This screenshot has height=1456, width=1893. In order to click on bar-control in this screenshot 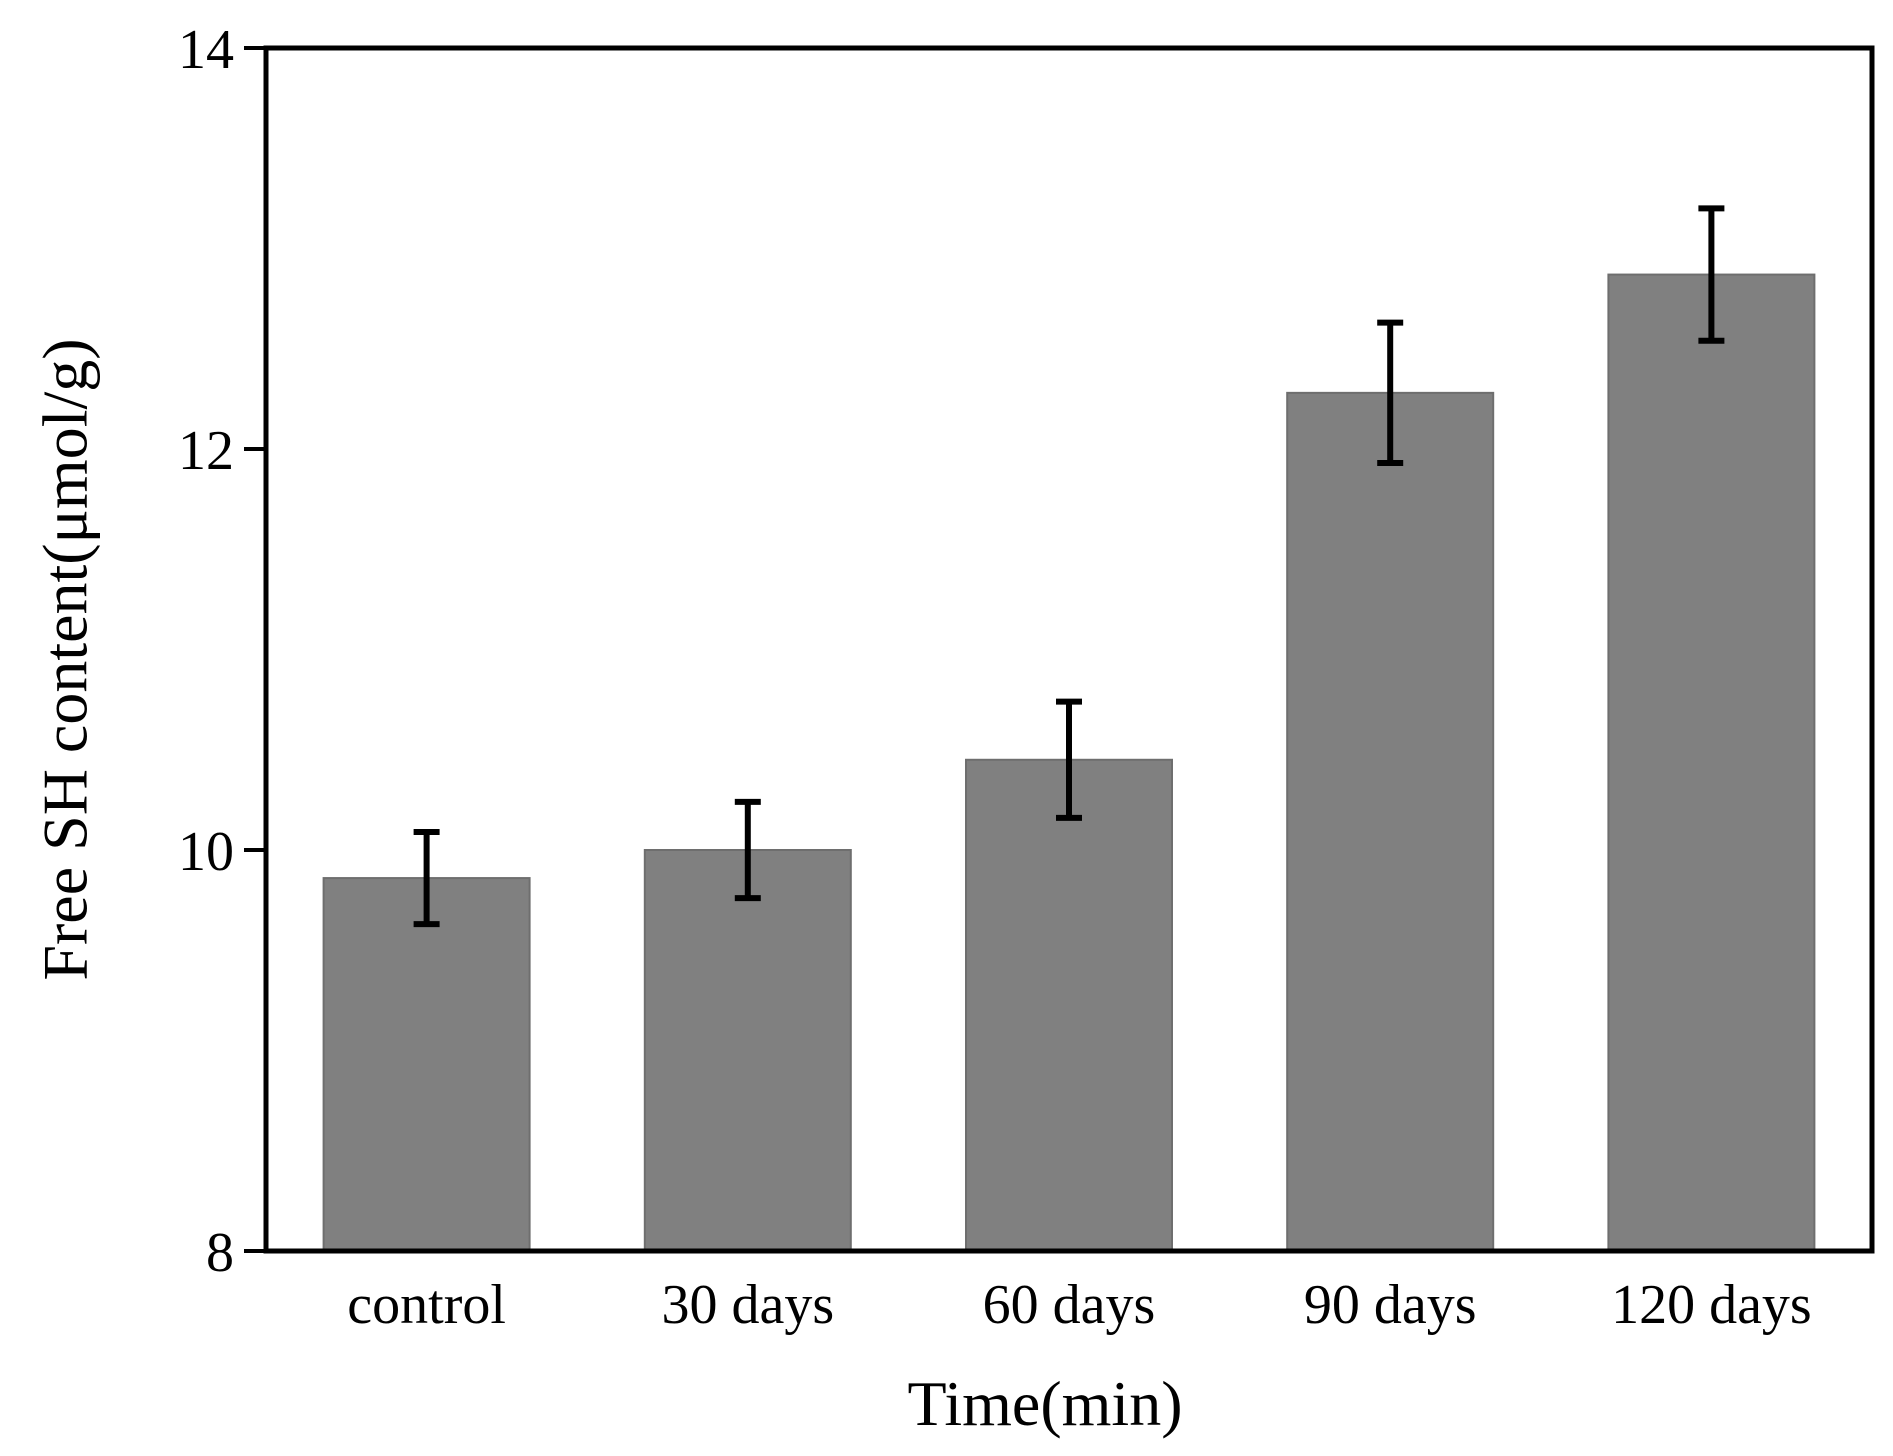, I will do `click(426, 1064)`.